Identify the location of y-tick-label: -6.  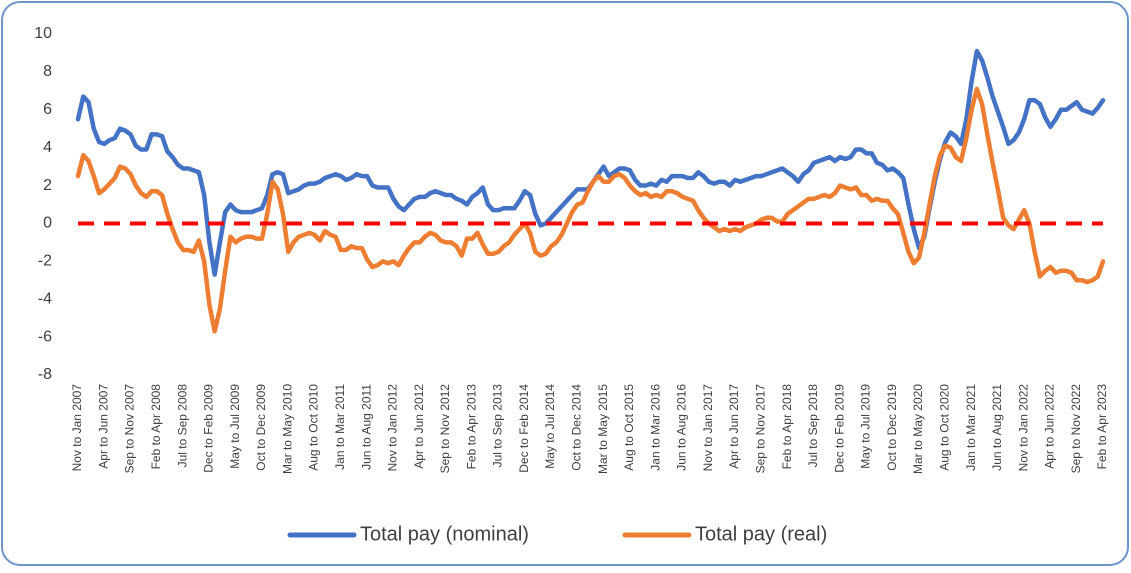
(45, 336).